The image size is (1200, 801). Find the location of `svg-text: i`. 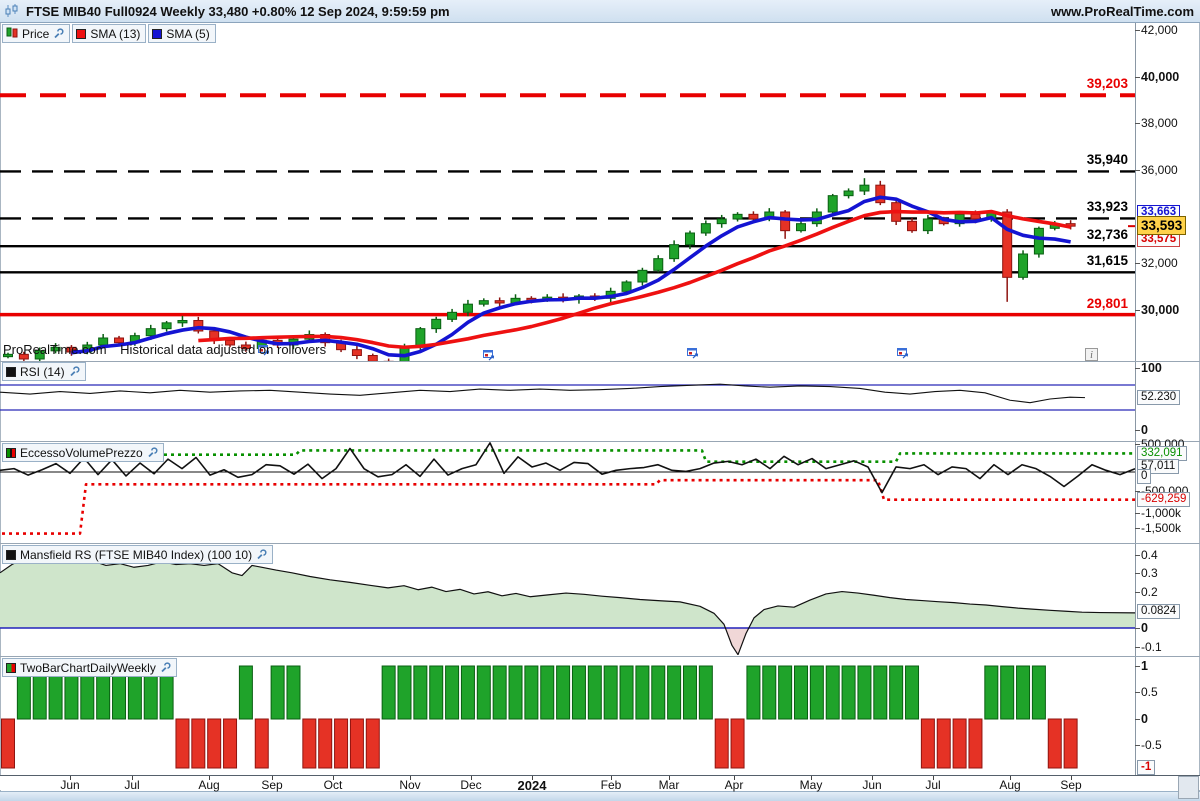

svg-text: i is located at coordinates (1091, 355).